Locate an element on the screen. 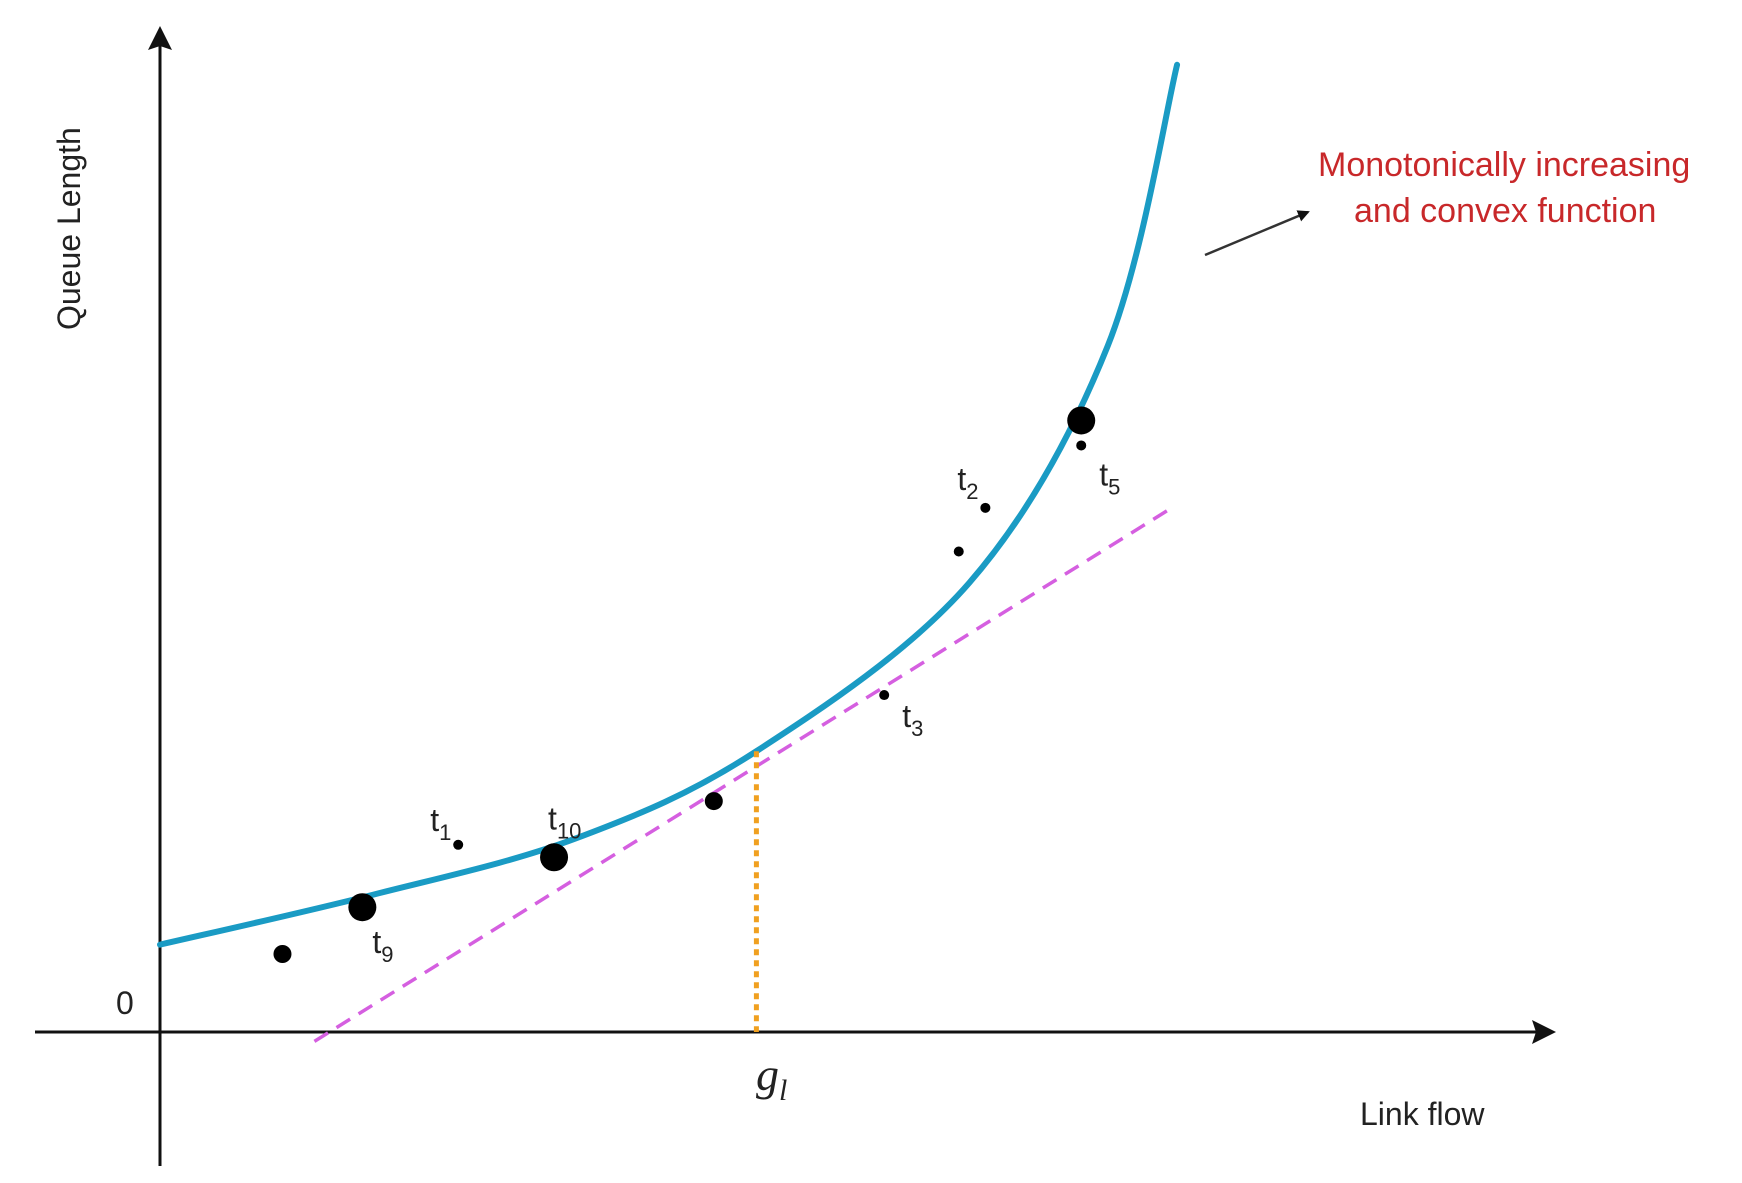  annotation-line-2: and convex function is located at coordinates (1505, 211).